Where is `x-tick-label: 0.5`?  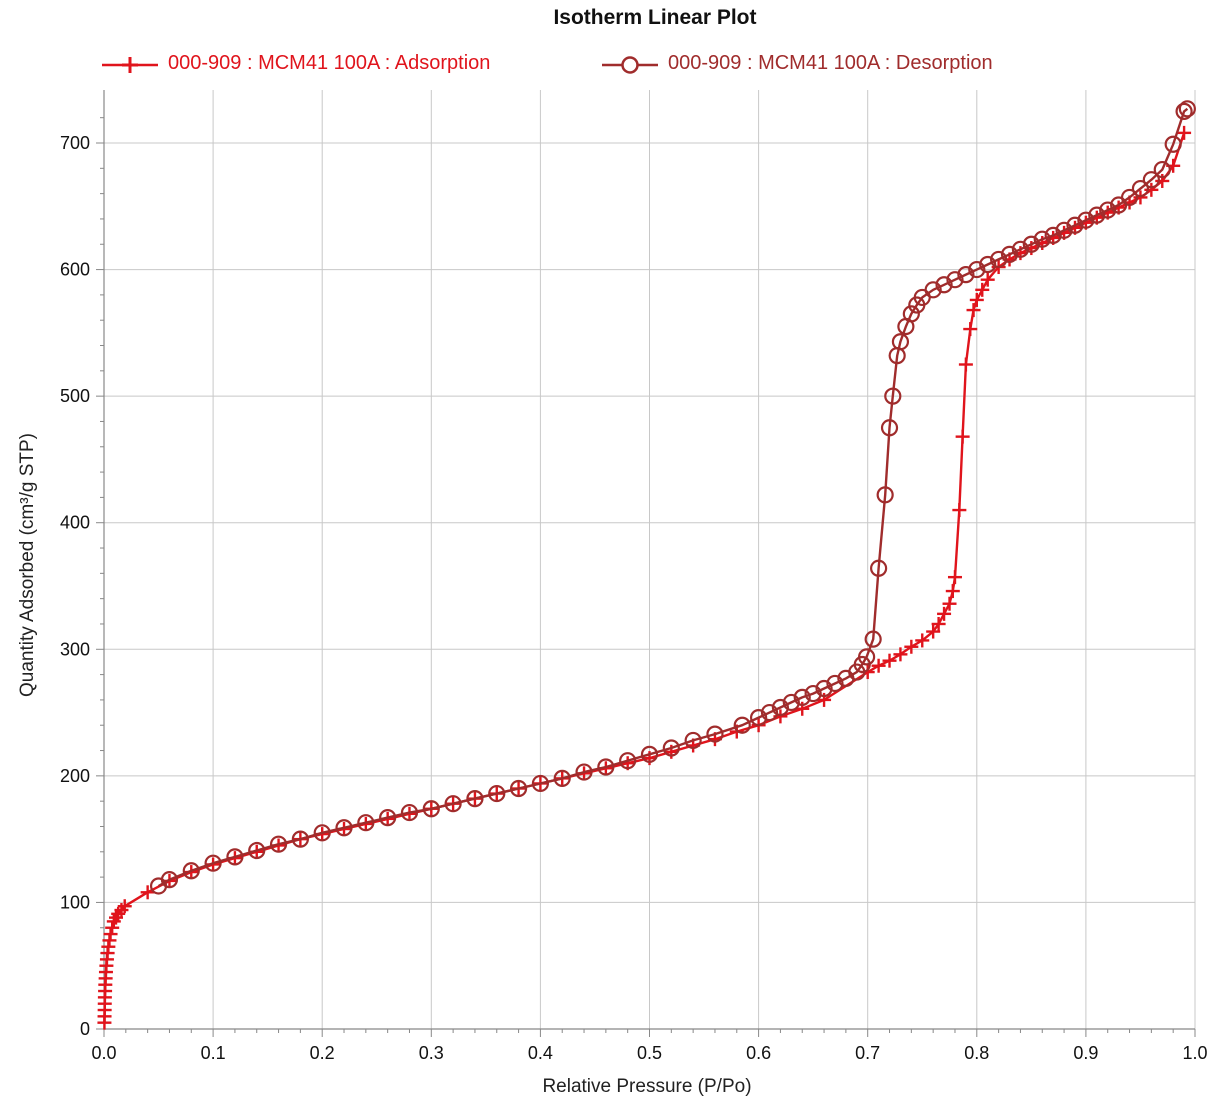 x-tick-label: 0.5 is located at coordinates (649, 1053).